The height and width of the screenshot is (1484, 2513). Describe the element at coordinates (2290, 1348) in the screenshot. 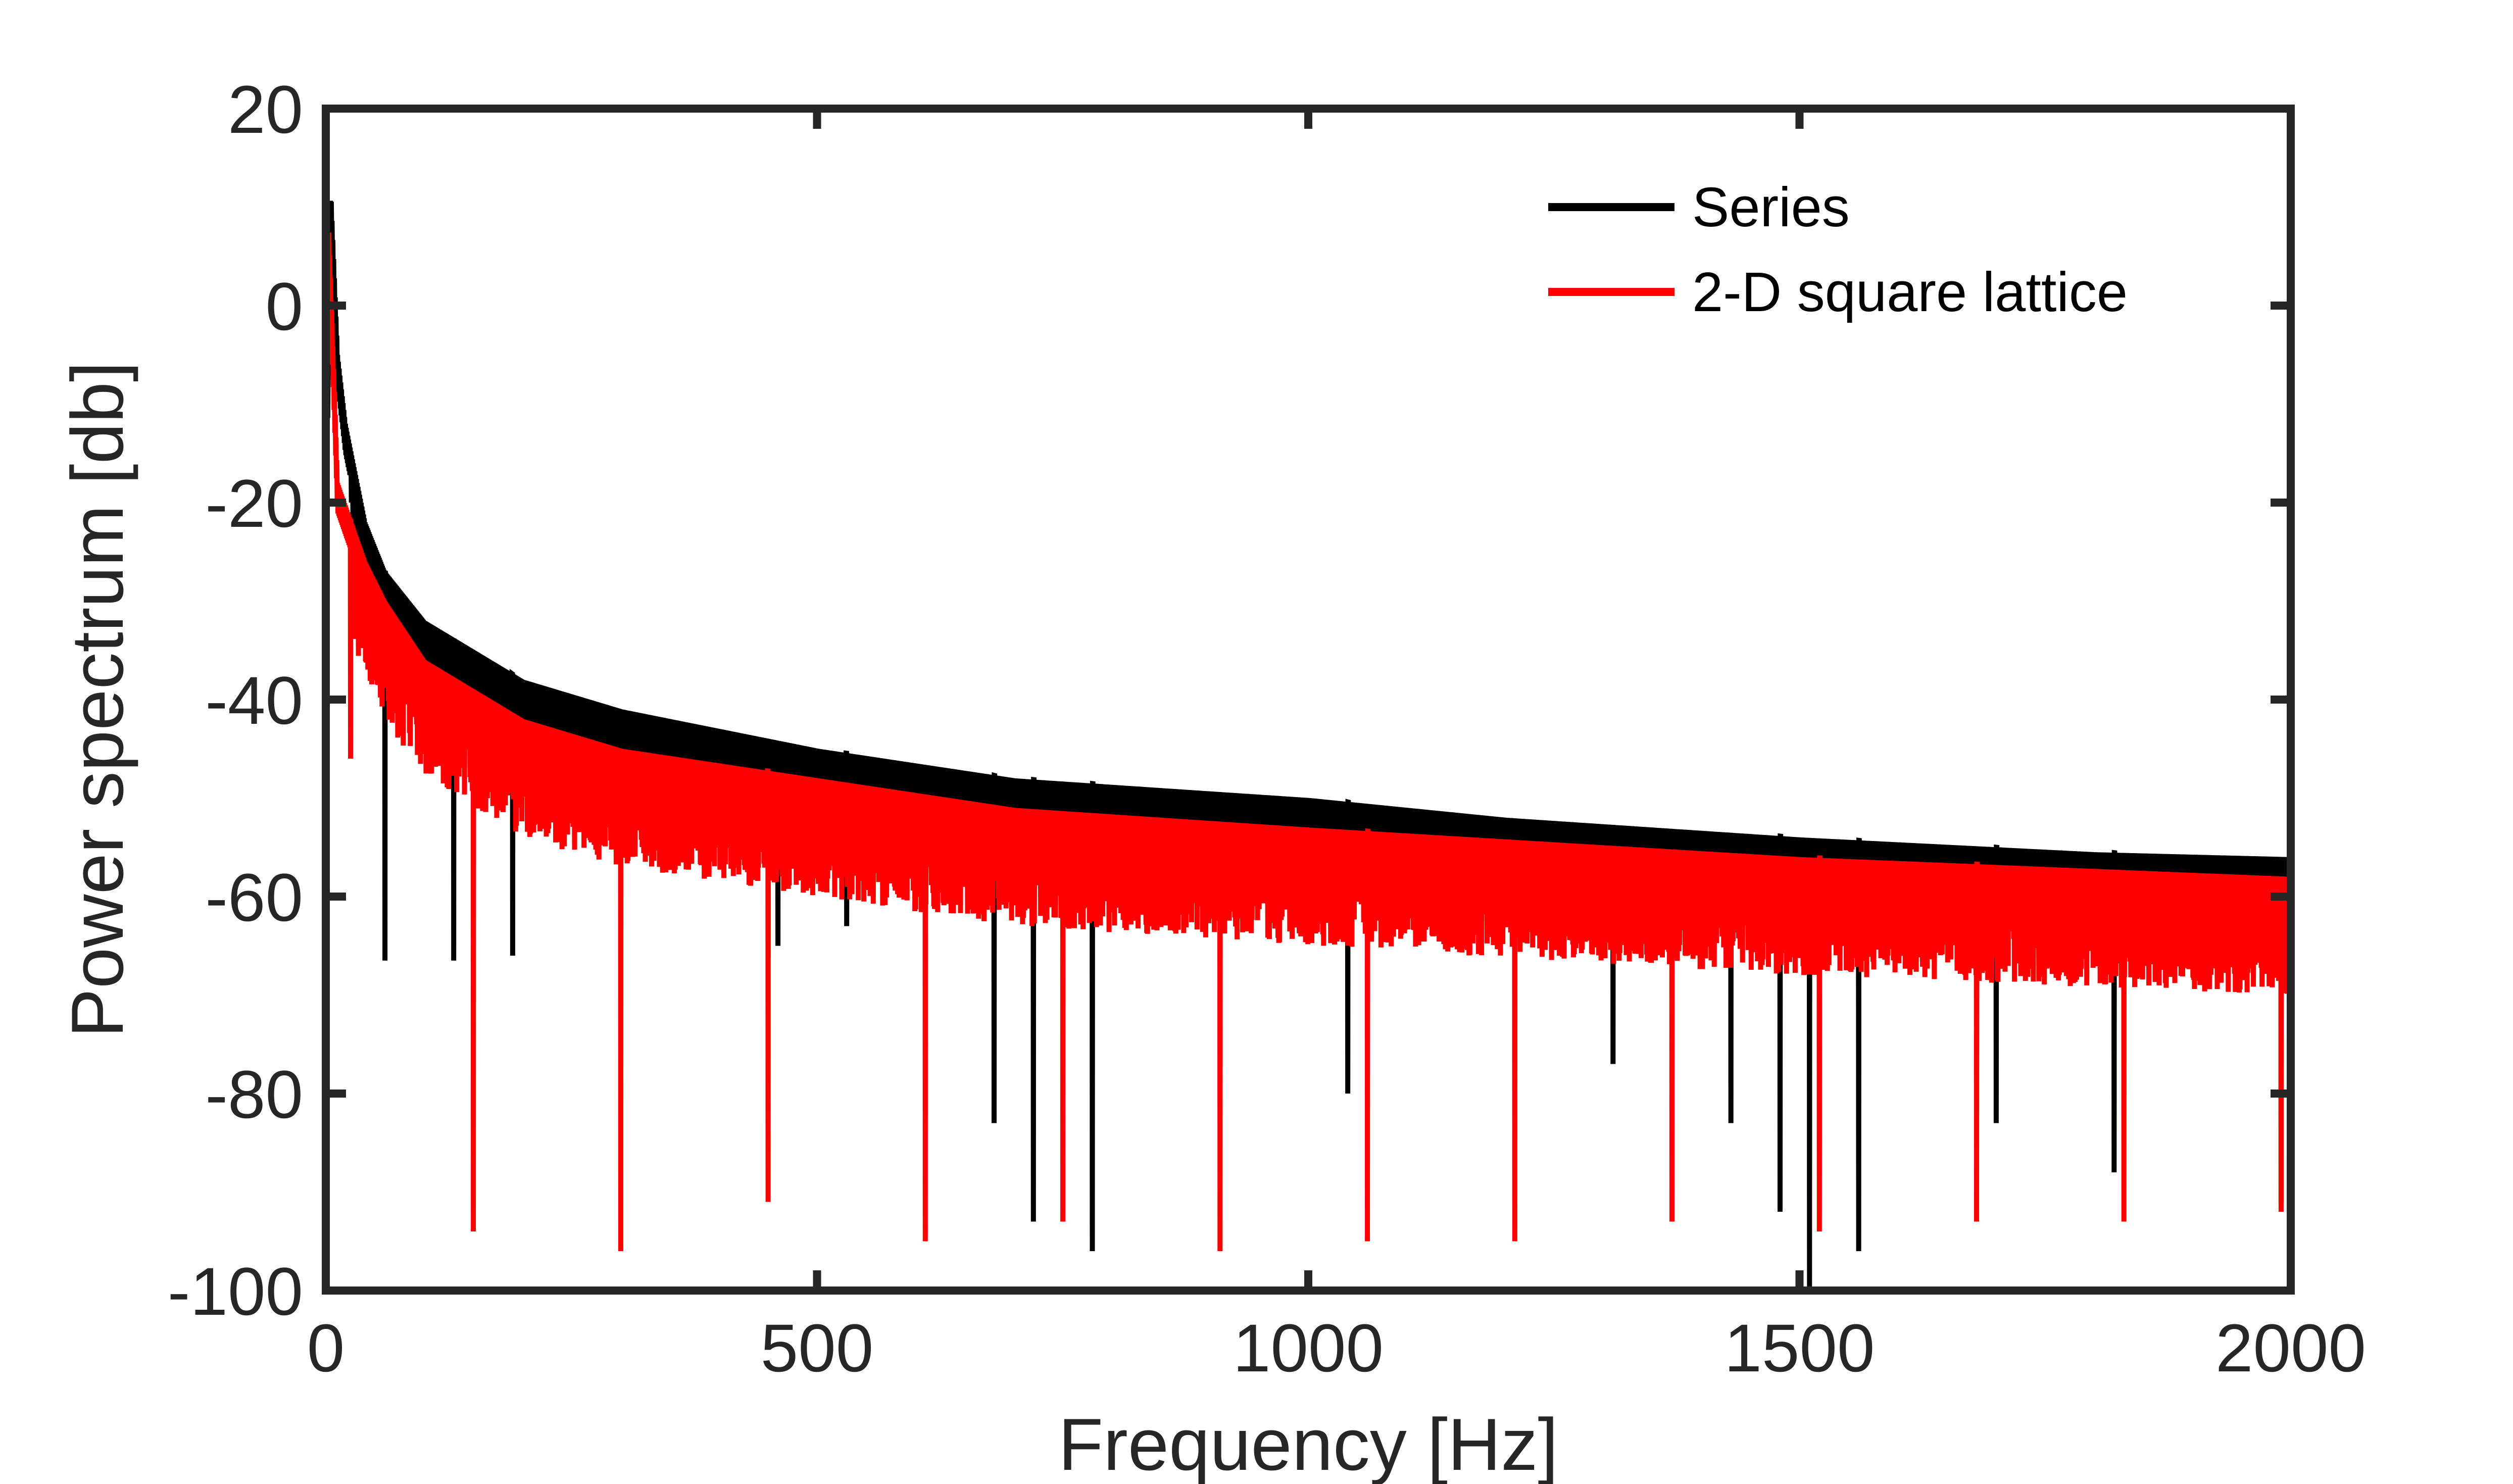

I see `x-tick-label-2000: 2000` at that location.